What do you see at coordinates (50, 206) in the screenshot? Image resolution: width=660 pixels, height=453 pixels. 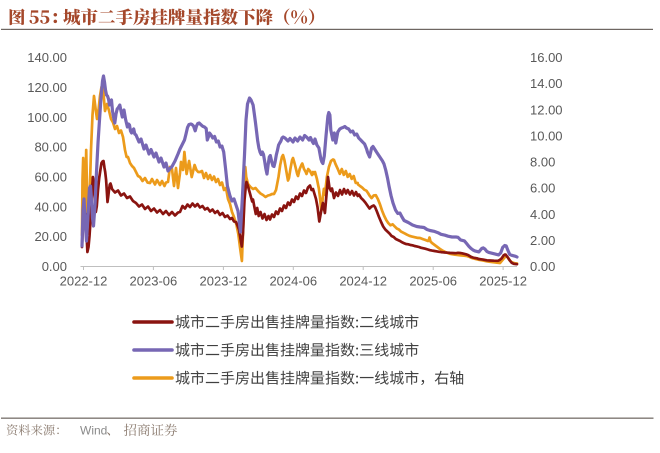 I see `svg-text: 40.00` at bounding box center [50, 206].